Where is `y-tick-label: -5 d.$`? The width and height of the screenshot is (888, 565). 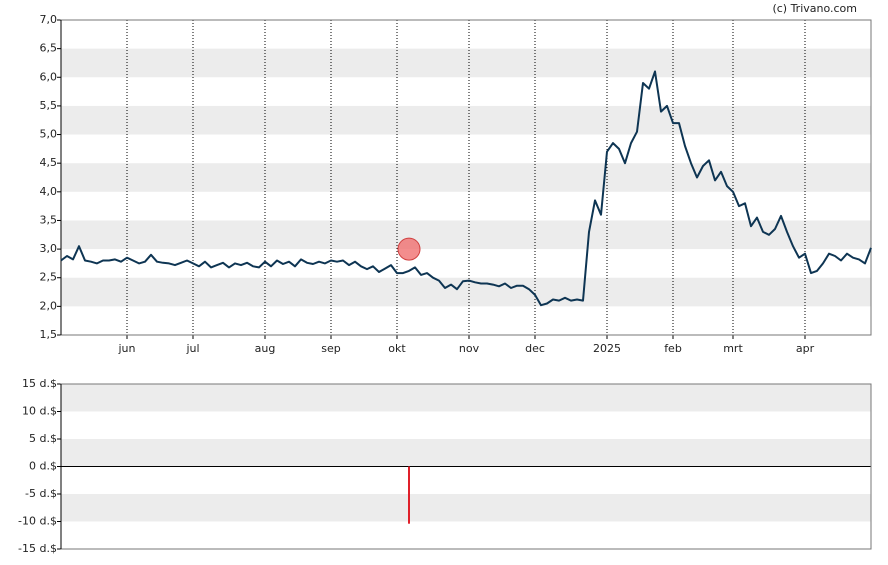
y-tick-label: -5 d.$ is located at coordinates (41, 493).